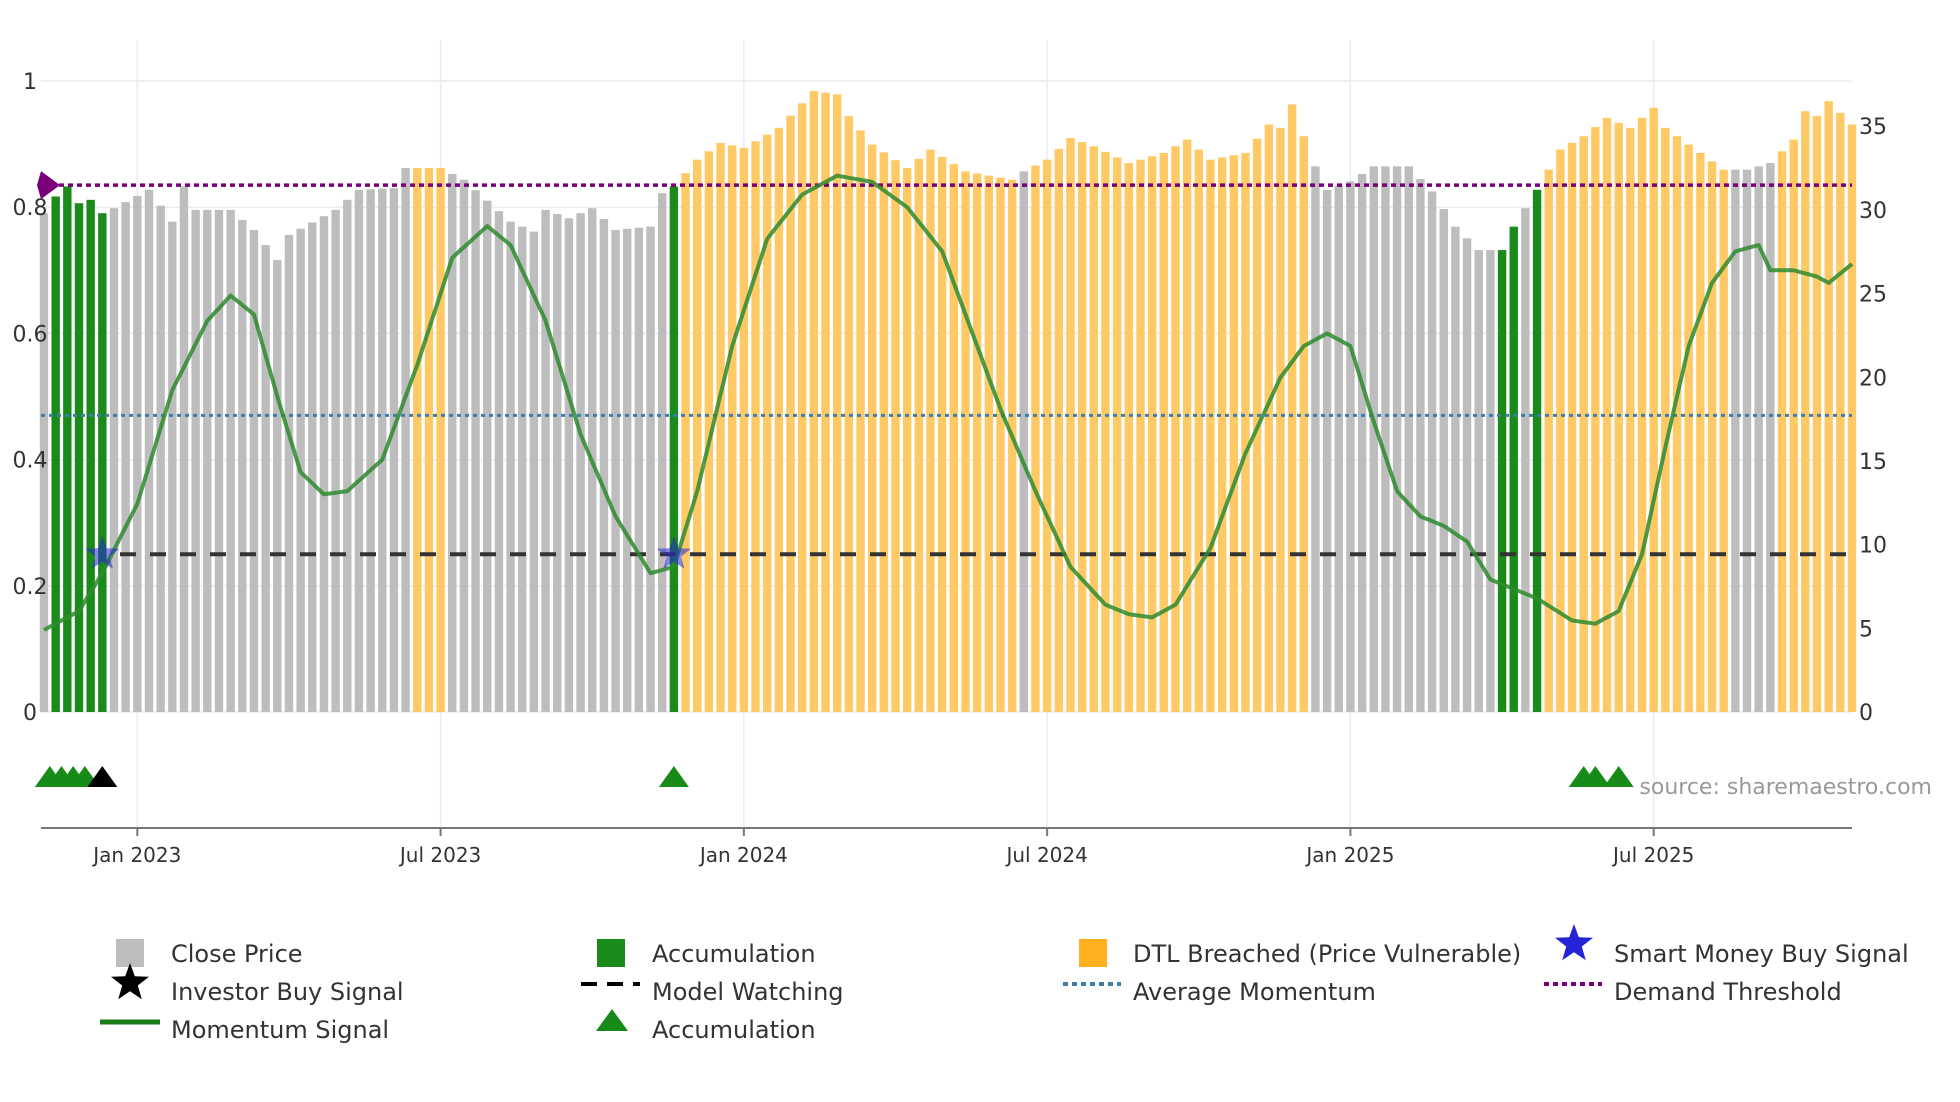 This screenshot has width=1960, height=1102. I want to click on y-left-tick-label: 0.2, so click(30, 587).